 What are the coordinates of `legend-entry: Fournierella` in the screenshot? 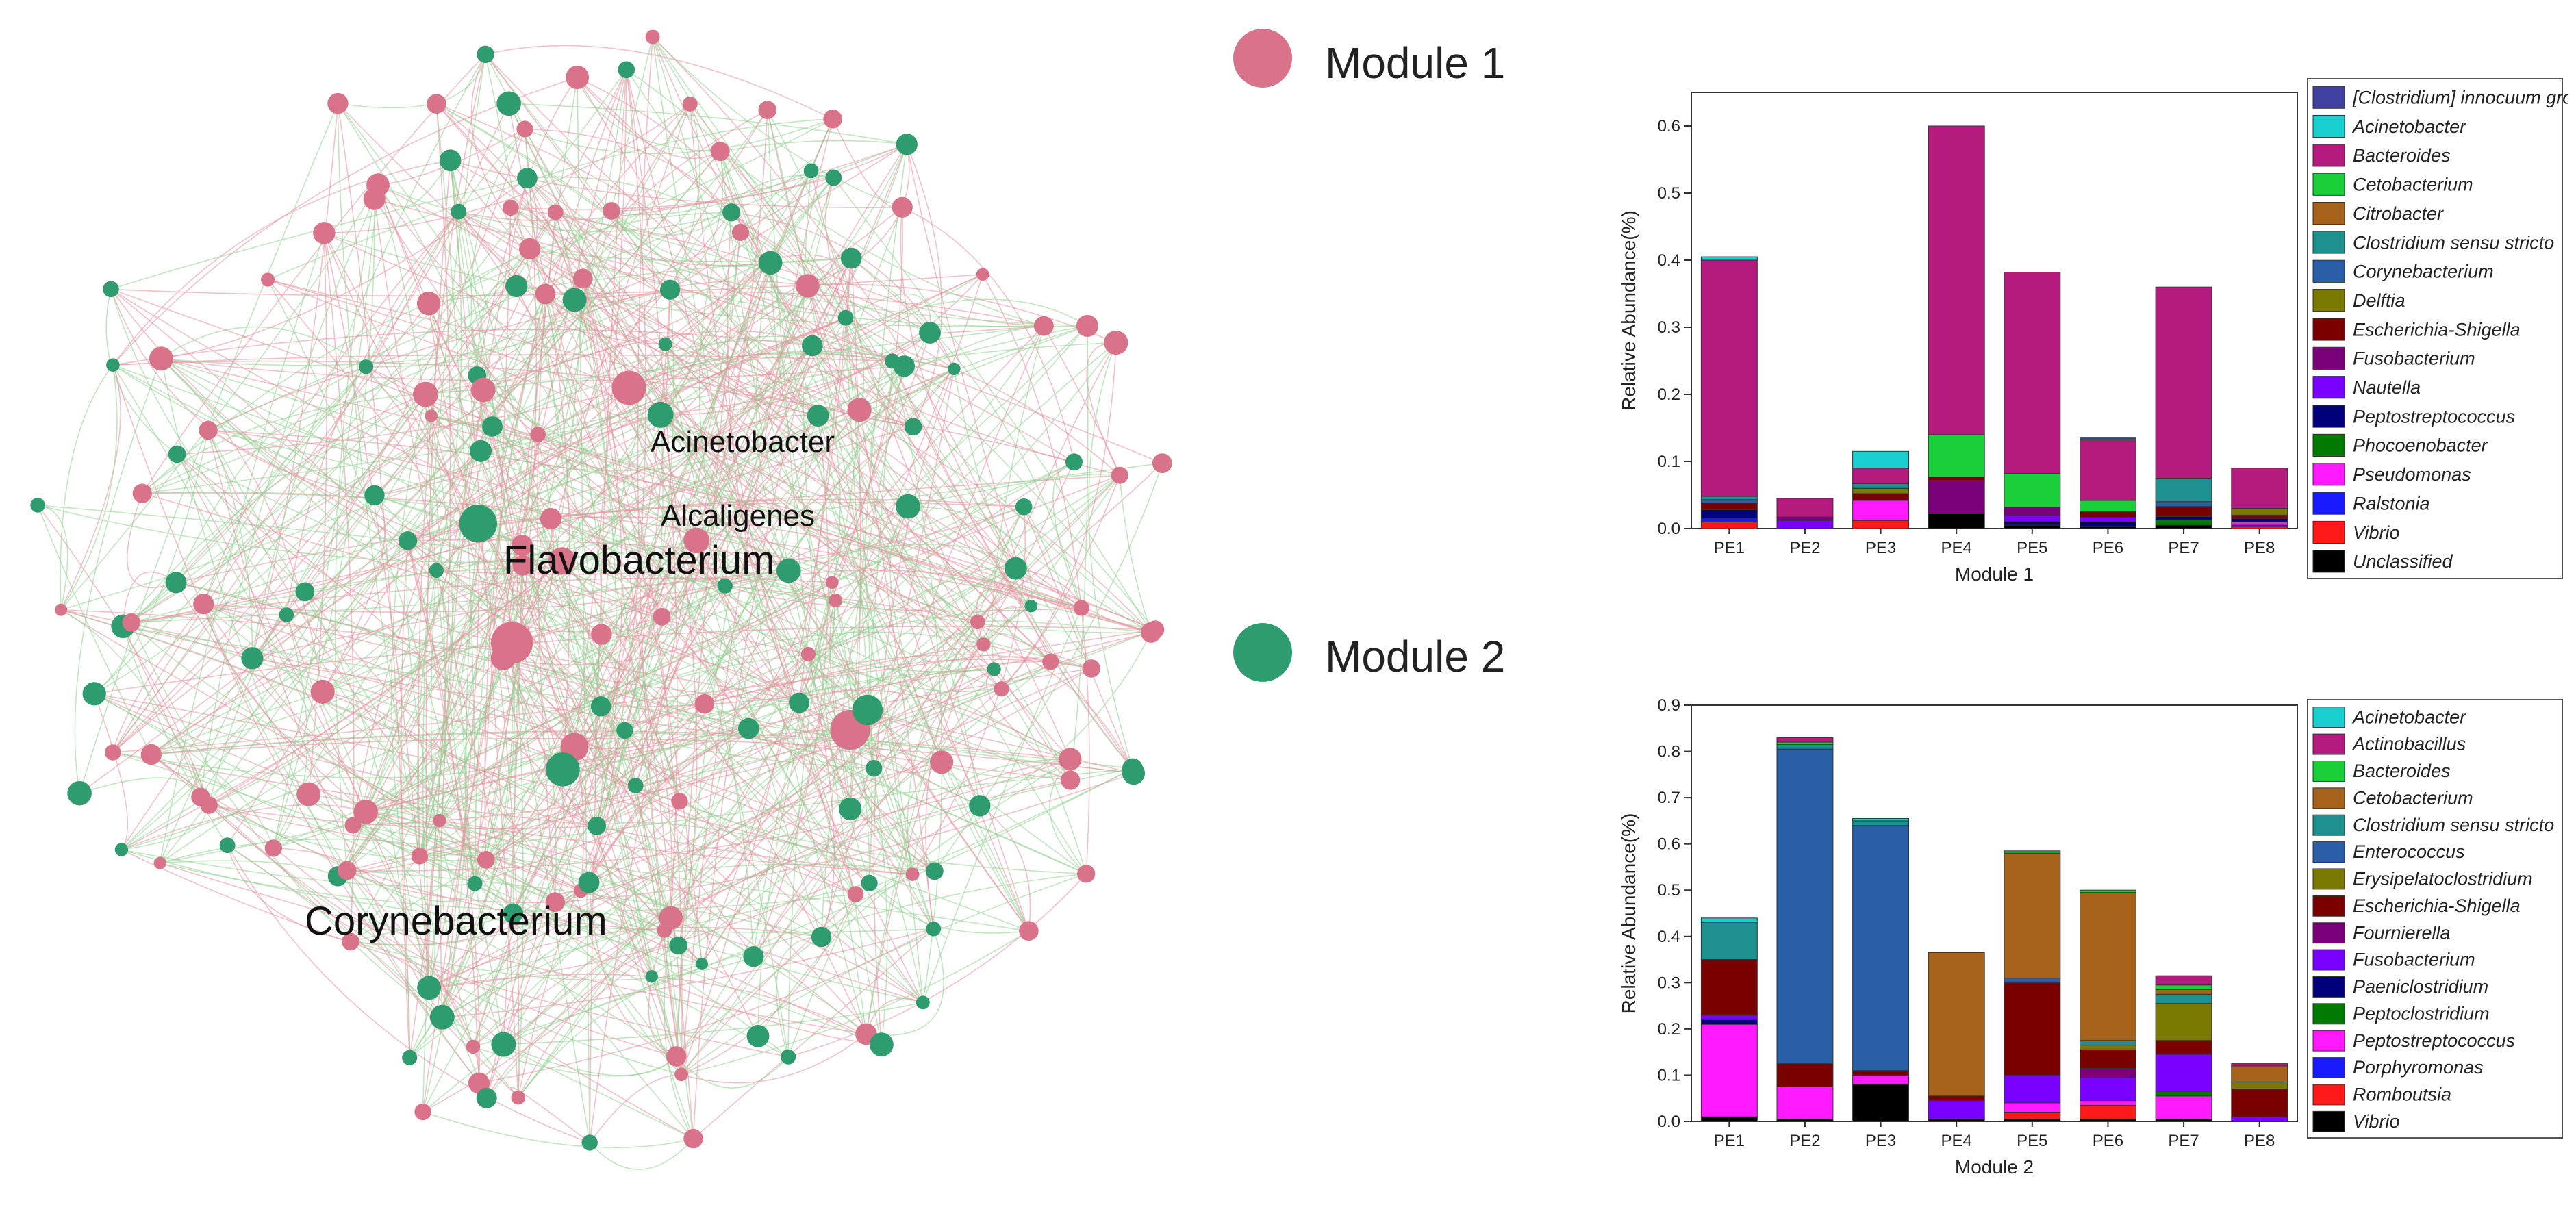 It's located at (2402, 933).